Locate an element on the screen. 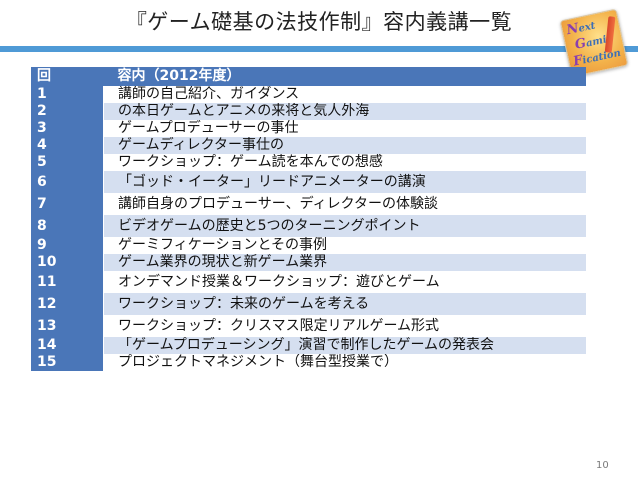 The width and height of the screenshot is (638, 479). table-row: 6 「ゴッド・イーター」リードアニメーターの講演 is located at coordinates (308, 182).